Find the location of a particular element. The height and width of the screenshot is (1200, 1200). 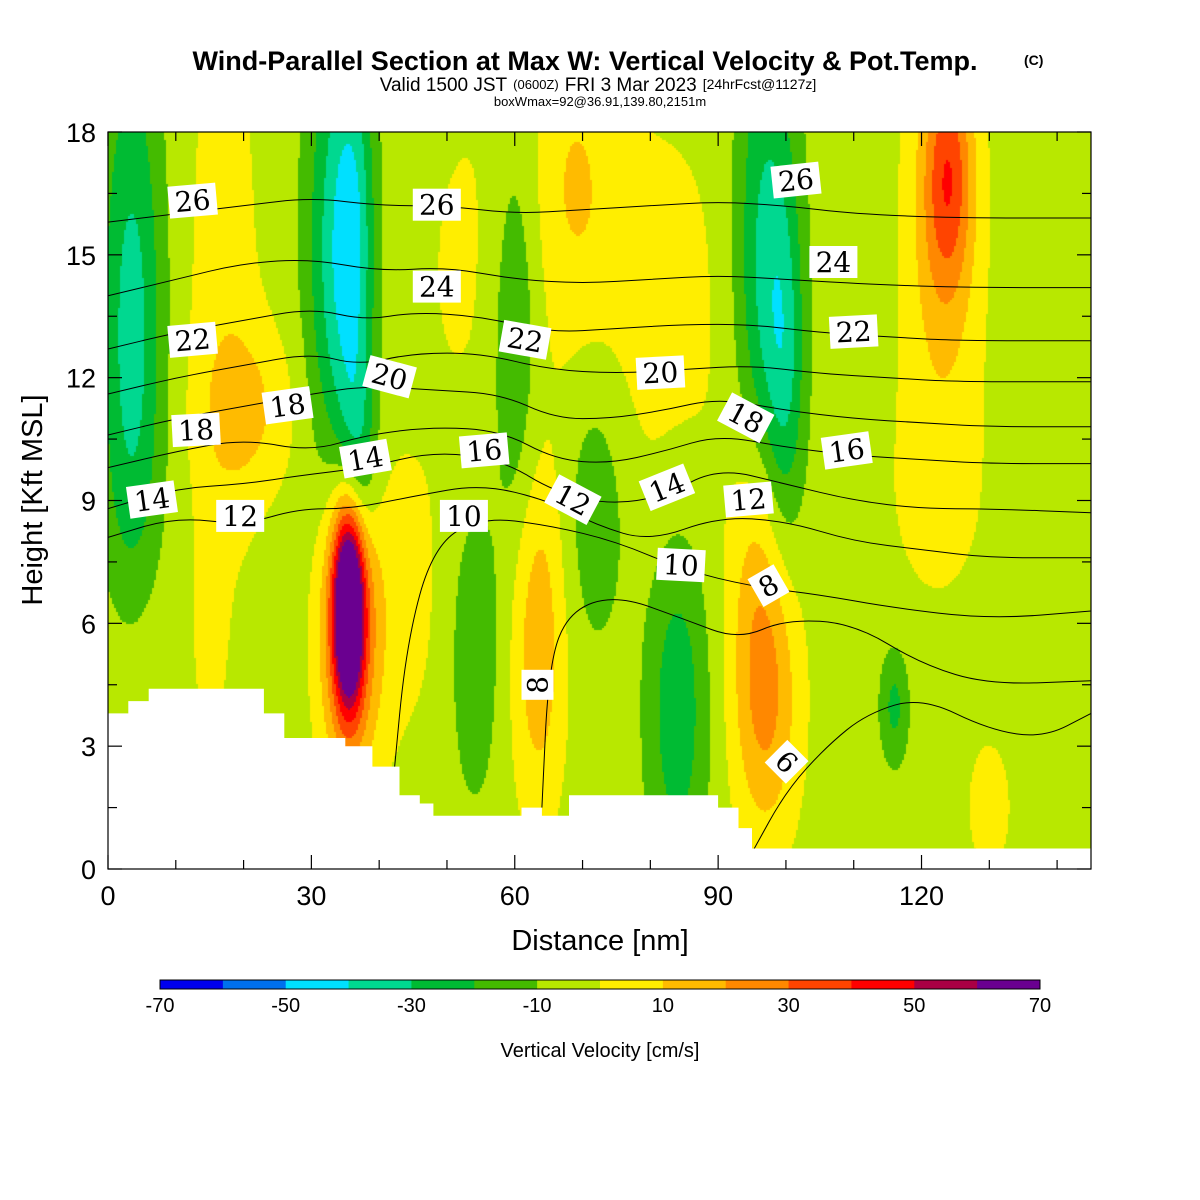

x-tick-label: 90 is located at coordinates (718, 896).